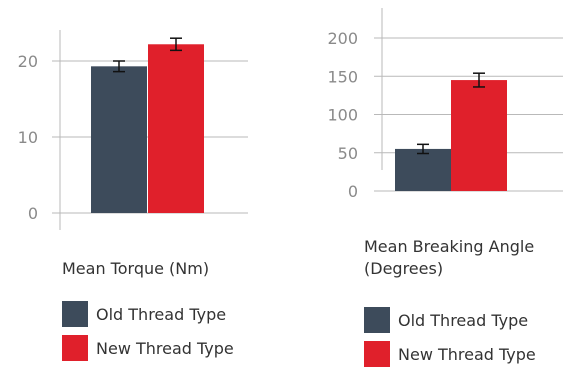 The image size is (581, 374). Describe the element at coordinates (469, 258) in the screenshot. I see `chart2-x-axis-title: Mean Breaking Angle (Degrees)` at that location.